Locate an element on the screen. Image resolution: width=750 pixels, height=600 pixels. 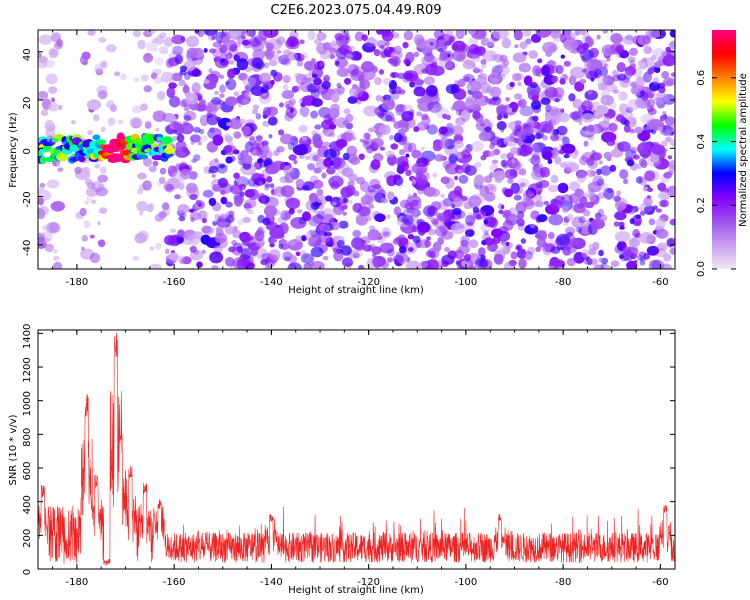
colorbar-ticks: 0.0 0.2 0.4 0.6 is located at coordinates (716, 173).